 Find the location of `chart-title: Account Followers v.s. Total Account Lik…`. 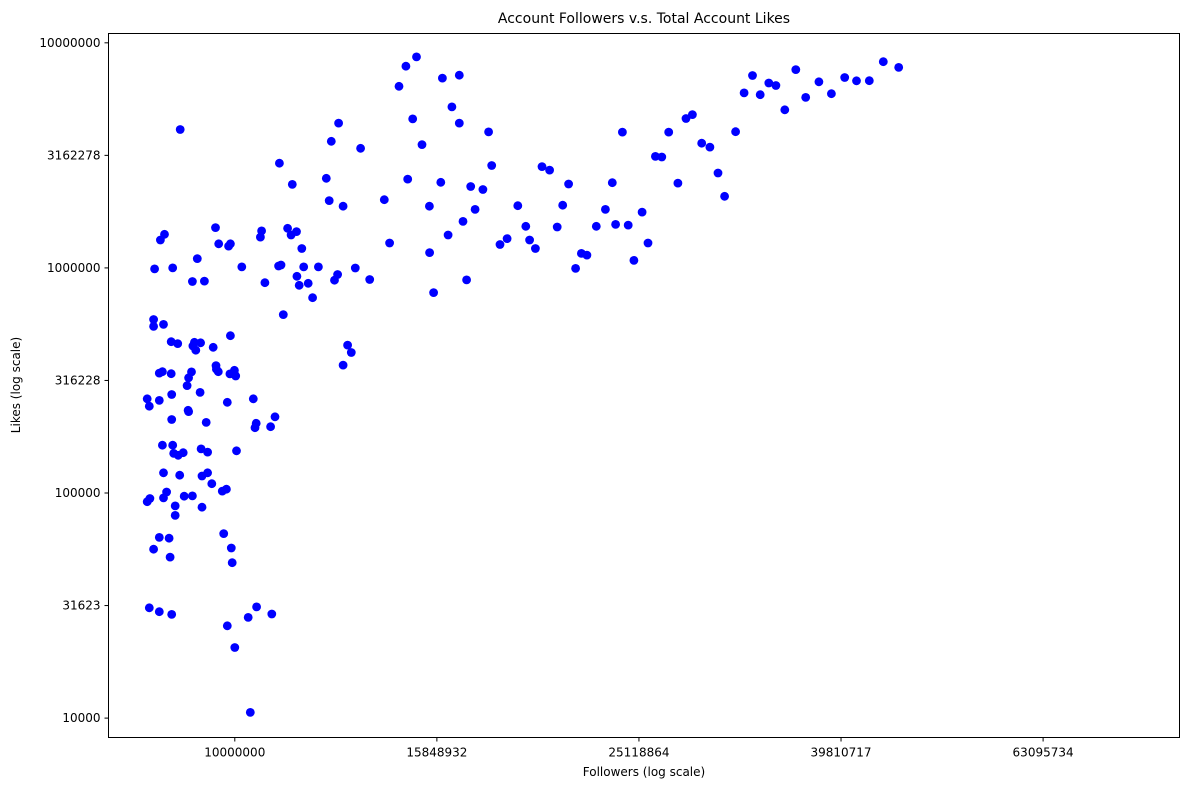

chart-title: Account Followers v.s. Total Account Lik… is located at coordinates (644, 19).